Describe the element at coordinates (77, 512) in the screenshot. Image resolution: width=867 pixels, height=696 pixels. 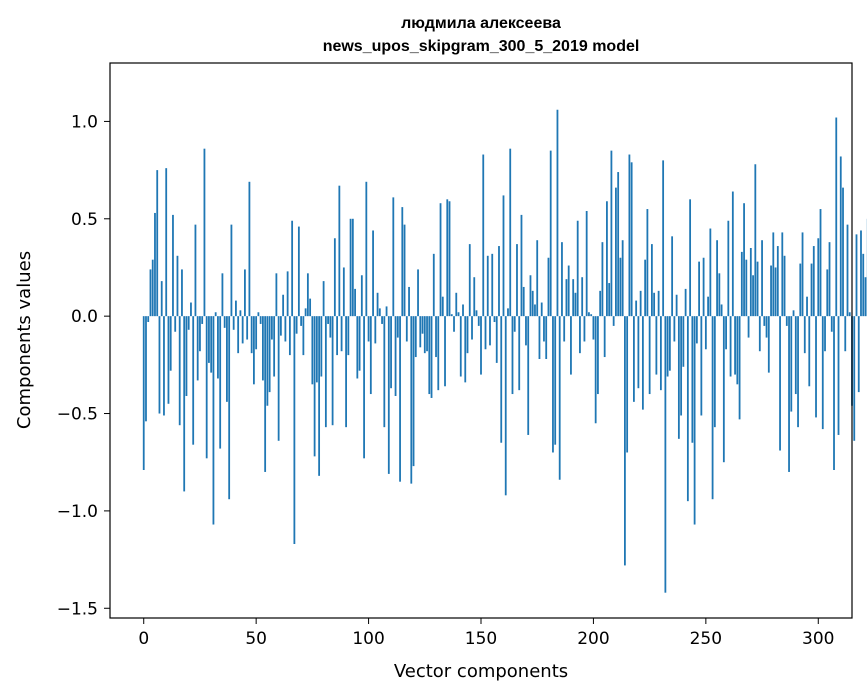
I see `y-tick-label: −1.0` at that location.